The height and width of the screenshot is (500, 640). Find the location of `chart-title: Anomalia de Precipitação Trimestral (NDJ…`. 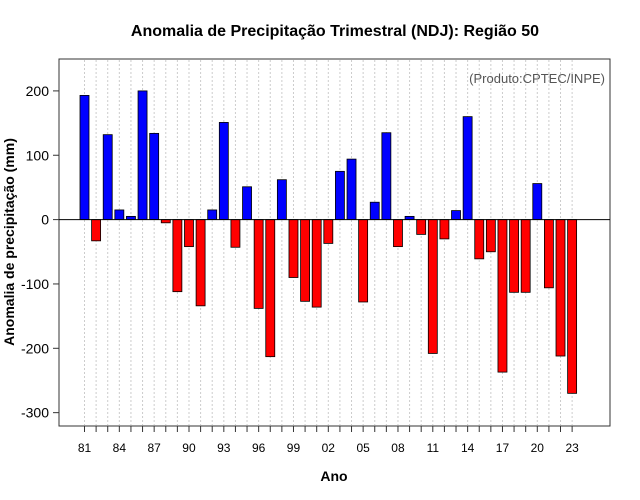

chart-title: Anomalia de Precipitação Trimestral (NDJ… is located at coordinates (335, 31).